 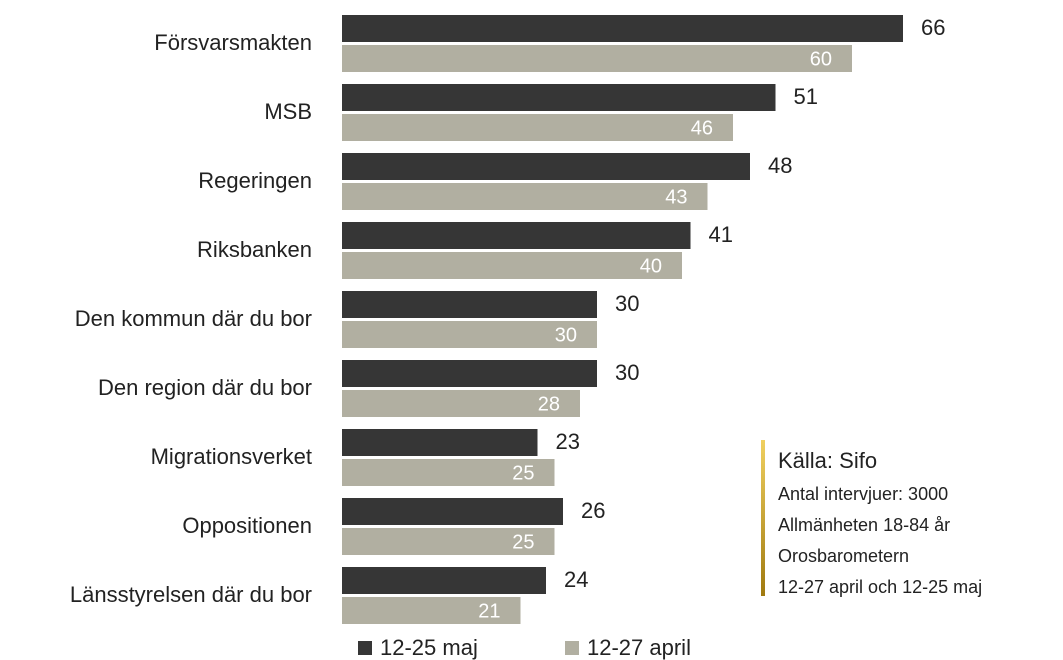 I want to click on source-bar, so click(x=763, y=518).